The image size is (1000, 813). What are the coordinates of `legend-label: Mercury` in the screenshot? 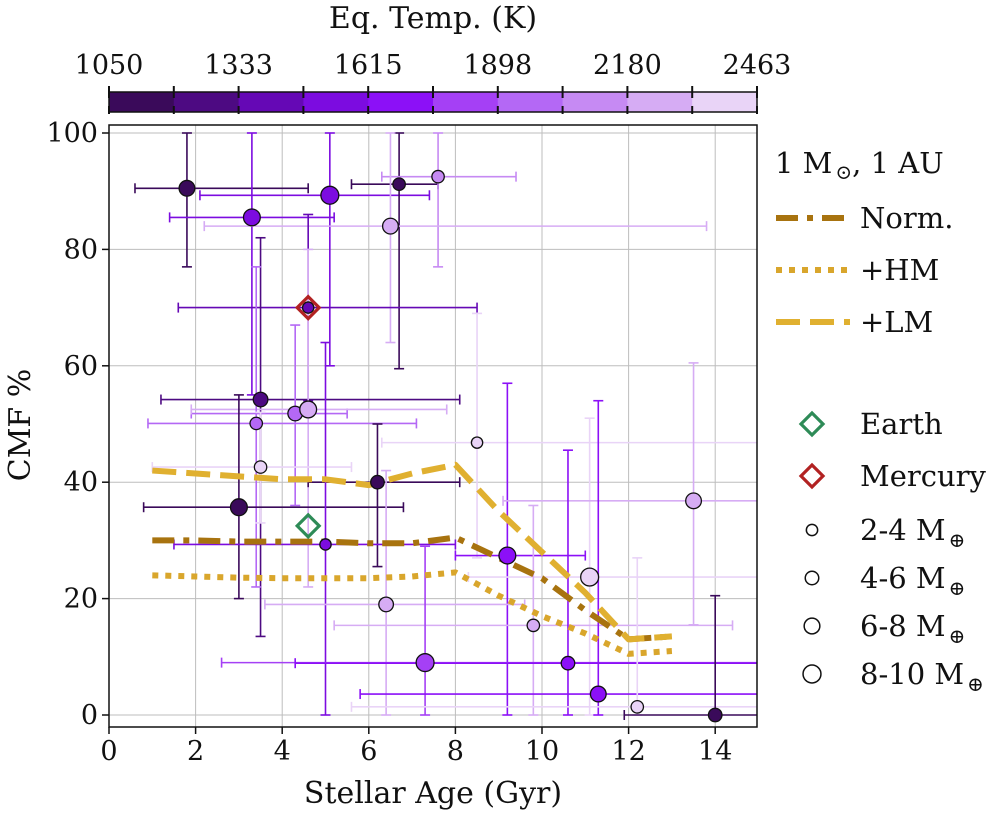 It's located at (923, 476).